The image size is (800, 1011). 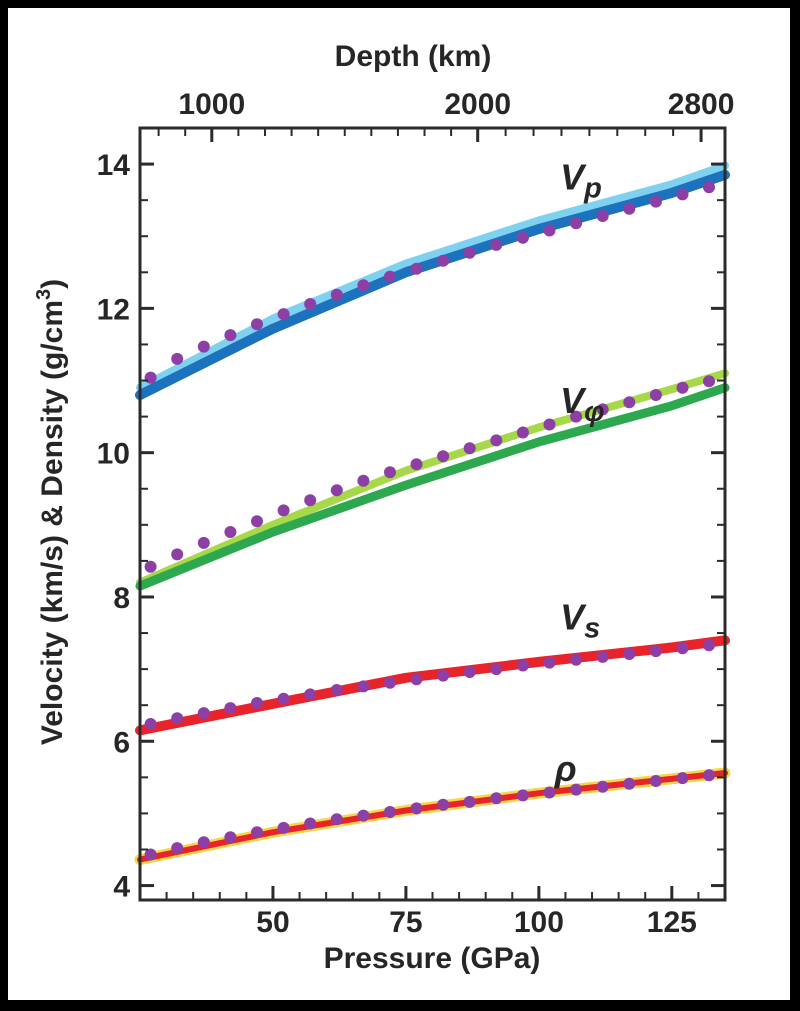 What do you see at coordinates (121, 742) in the screenshot?
I see `y-tick-label: 6` at bounding box center [121, 742].